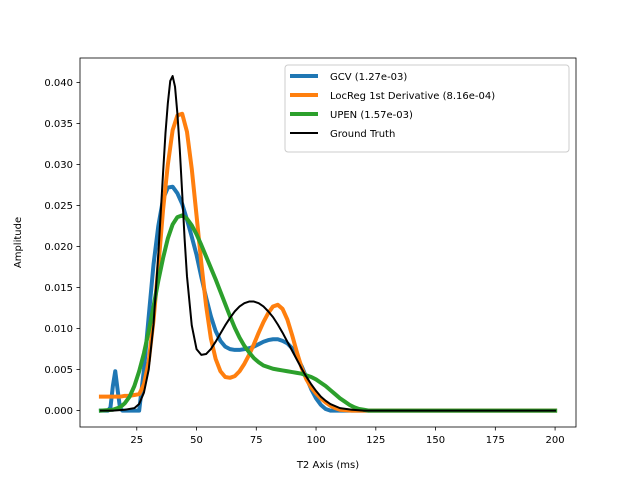  Describe the element at coordinates (18, 242) in the screenshot. I see `y-axis-label: Amplitude` at that location.